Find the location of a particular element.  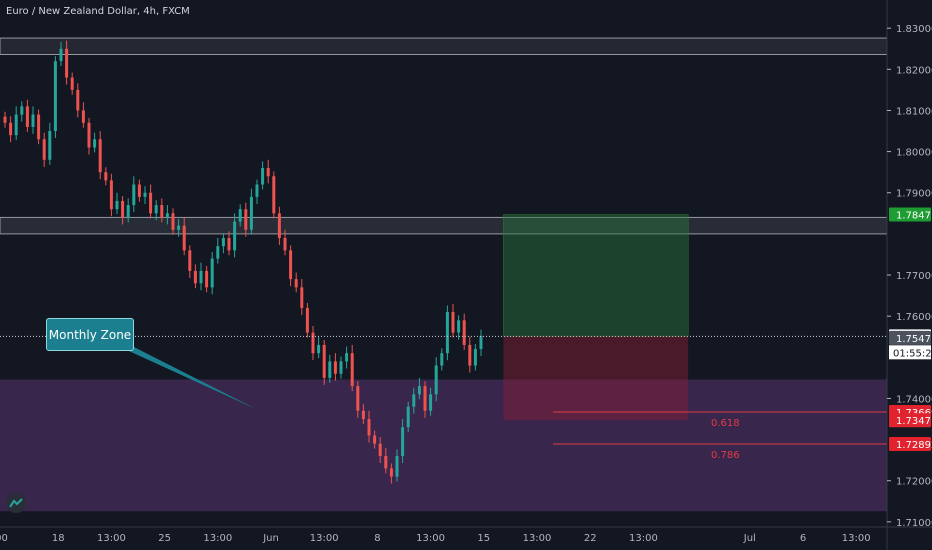

position-profit-zone is located at coordinates (596, 275).